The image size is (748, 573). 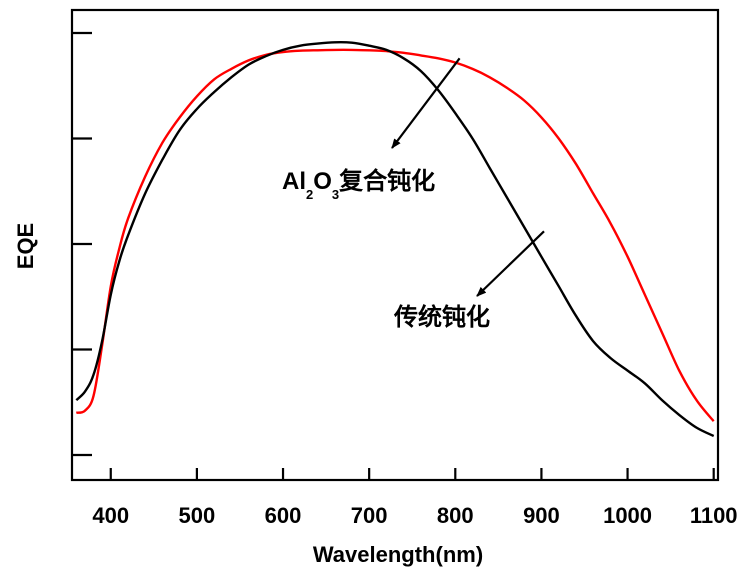 What do you see at coordinates (414, 515) in the screenshot?
I see `x-axis-tick-labels: 400 500 600 700 800 900 1000 1100` at bounding box center [414, 515].